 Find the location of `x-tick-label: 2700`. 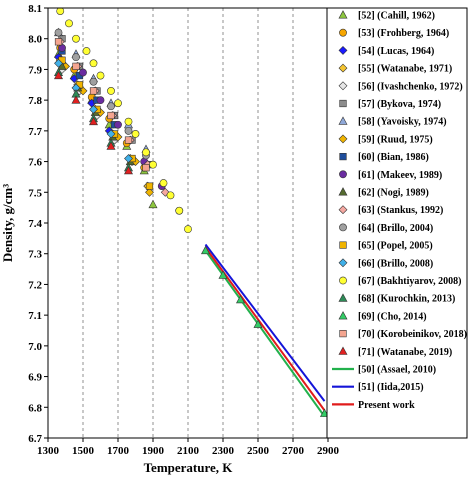

x-tick-label: 2700 is located at coordinates (293, 451).